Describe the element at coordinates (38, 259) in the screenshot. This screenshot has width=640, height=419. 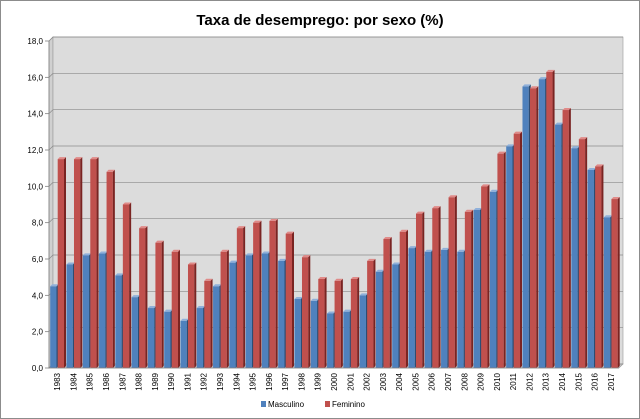
I see `y-tick-label: 6,0` at that location.